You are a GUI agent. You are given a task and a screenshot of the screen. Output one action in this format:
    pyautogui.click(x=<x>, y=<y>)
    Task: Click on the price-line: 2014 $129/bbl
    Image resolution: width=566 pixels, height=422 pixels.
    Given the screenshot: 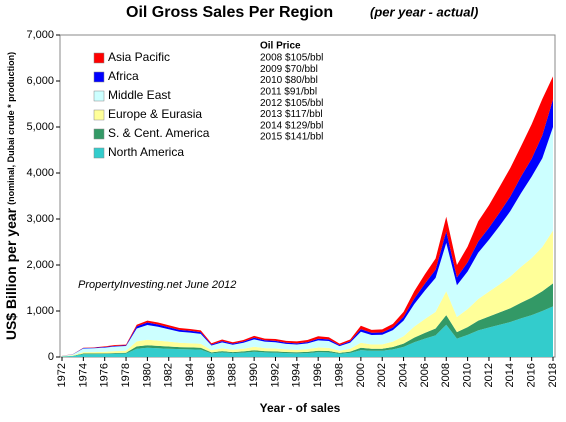 What is the action you would take?
    pyautogui.click(x=291, y=125)
    